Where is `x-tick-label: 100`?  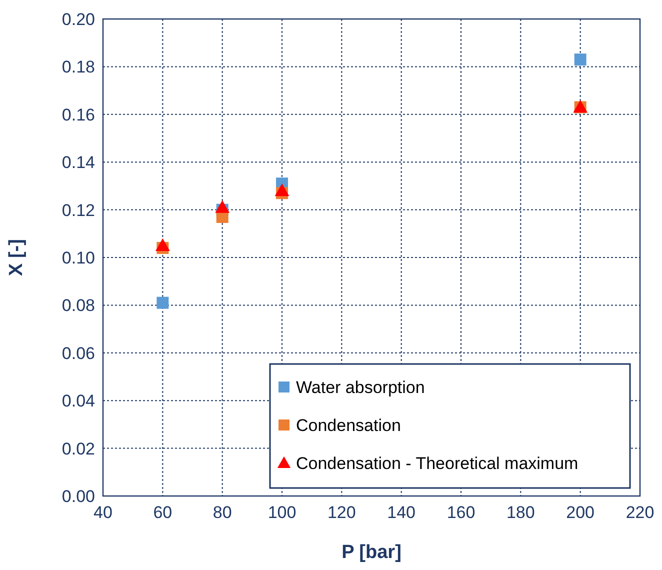
x-tick-label: 100 is located at coordinates (282, 512).